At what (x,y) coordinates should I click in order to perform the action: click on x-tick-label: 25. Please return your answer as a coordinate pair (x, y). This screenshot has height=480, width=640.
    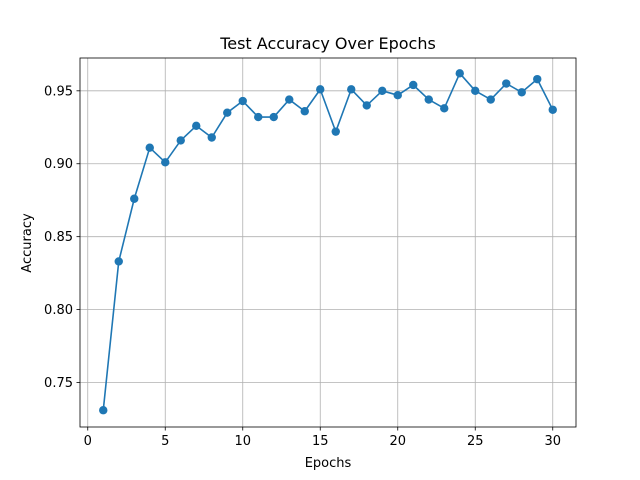
    Looking at the image, I should click on (475, 441).